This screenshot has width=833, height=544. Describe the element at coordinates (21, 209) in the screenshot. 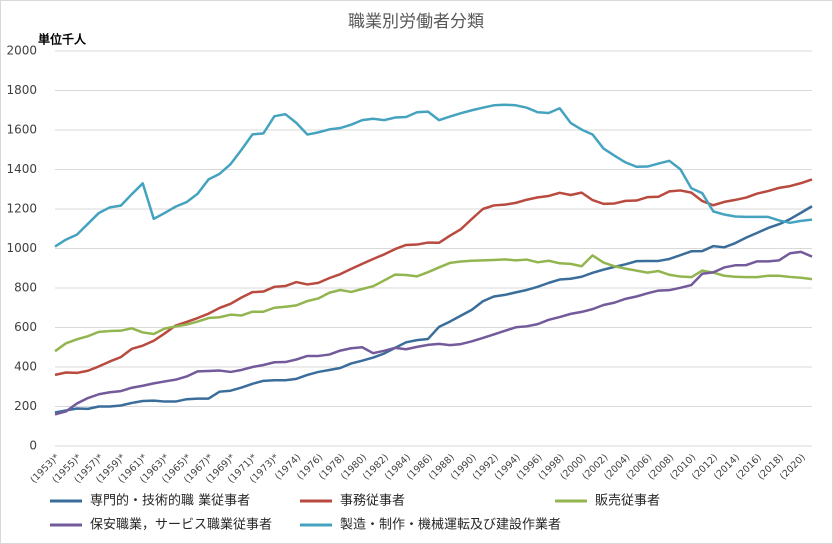

I see `y-tick-label: 1200` at that location.